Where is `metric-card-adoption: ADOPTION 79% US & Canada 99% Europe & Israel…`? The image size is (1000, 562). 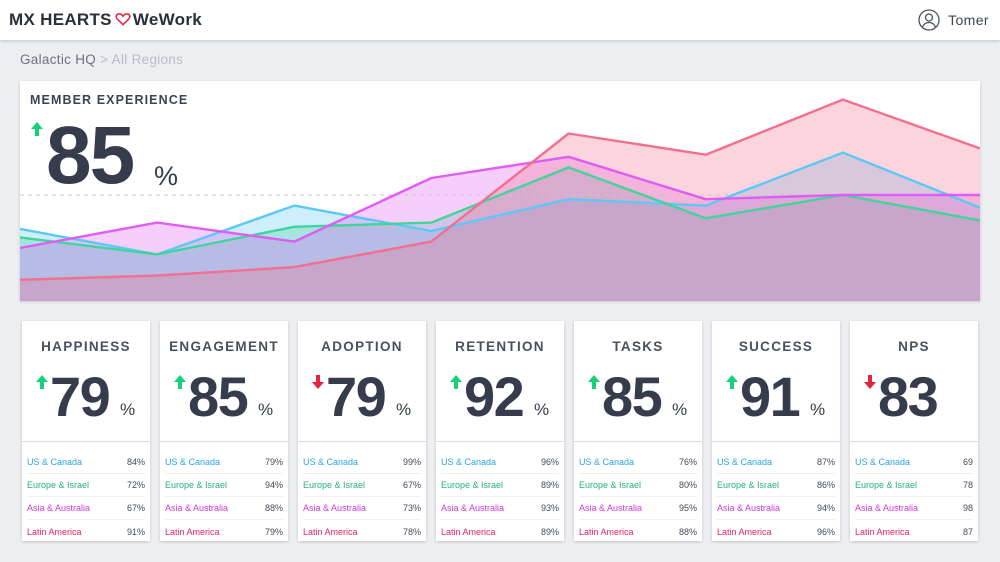
metric-card-adoption: ADOPTION 79% US & Canada 99% Europe & Israel… is located at coordinates (362, 431).